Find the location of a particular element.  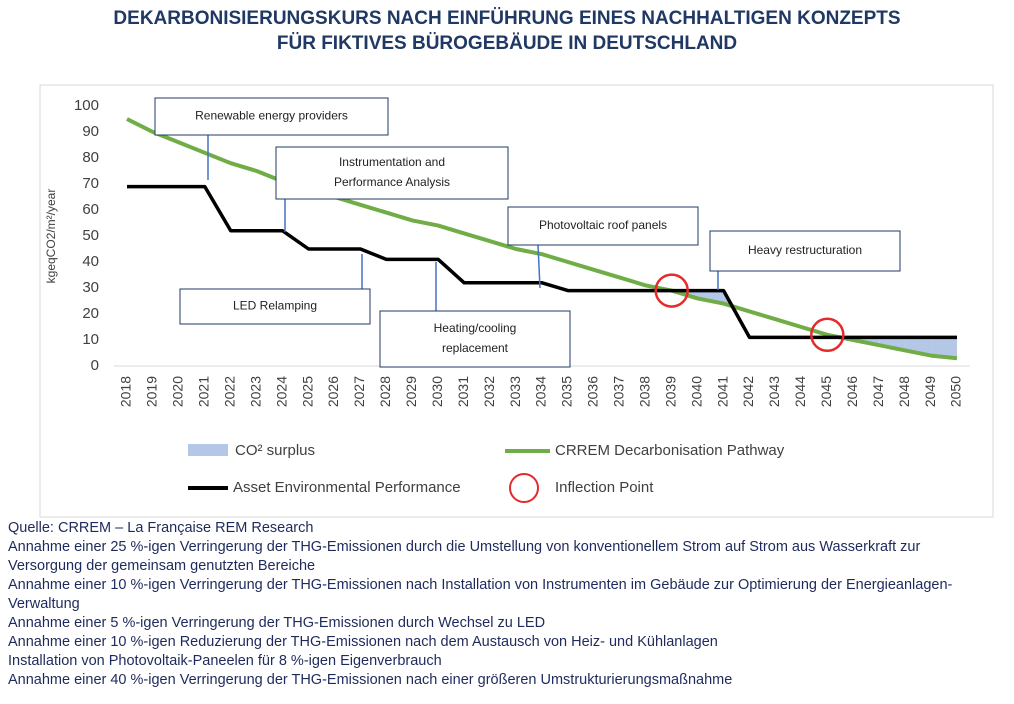

y-tick-label: 80 is located at coordinates (90, 157).